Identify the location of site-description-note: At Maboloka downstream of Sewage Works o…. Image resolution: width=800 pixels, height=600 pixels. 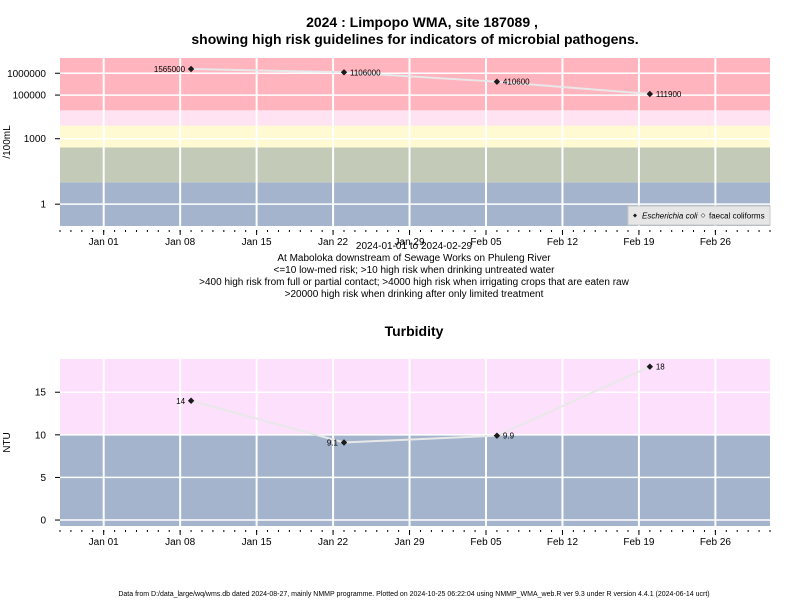
(414, 258).